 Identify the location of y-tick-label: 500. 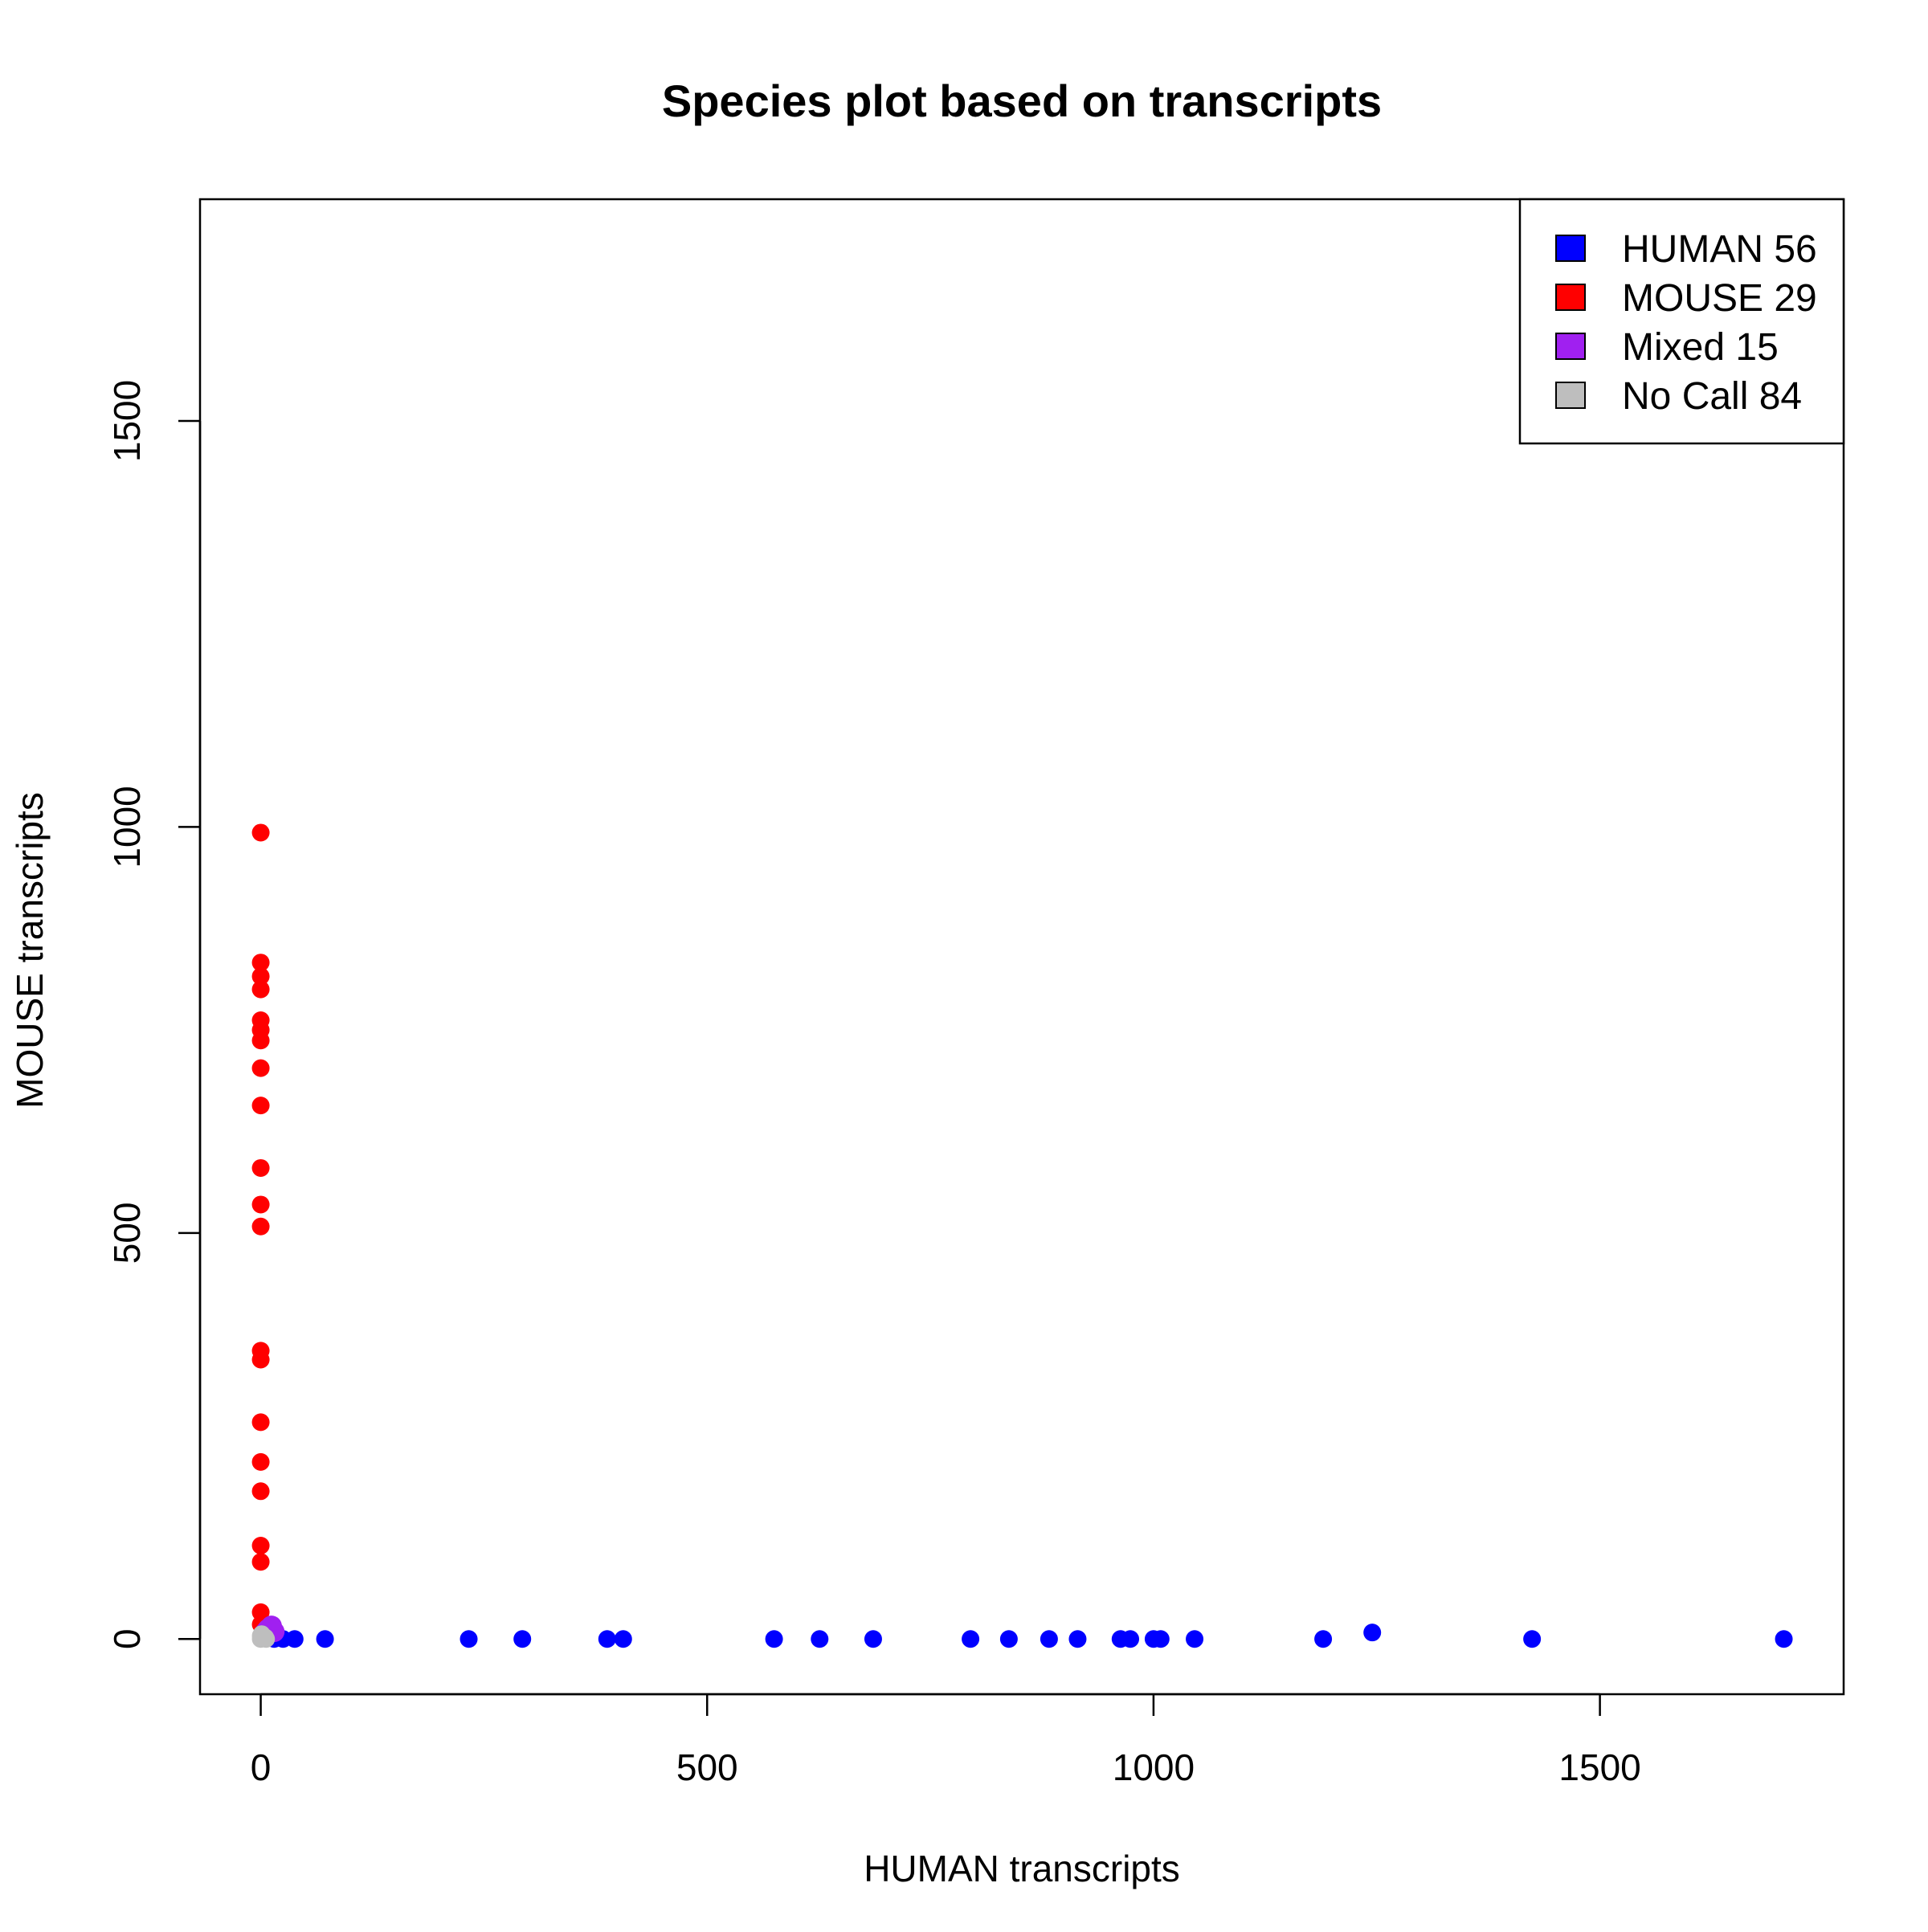
(127, 1233).